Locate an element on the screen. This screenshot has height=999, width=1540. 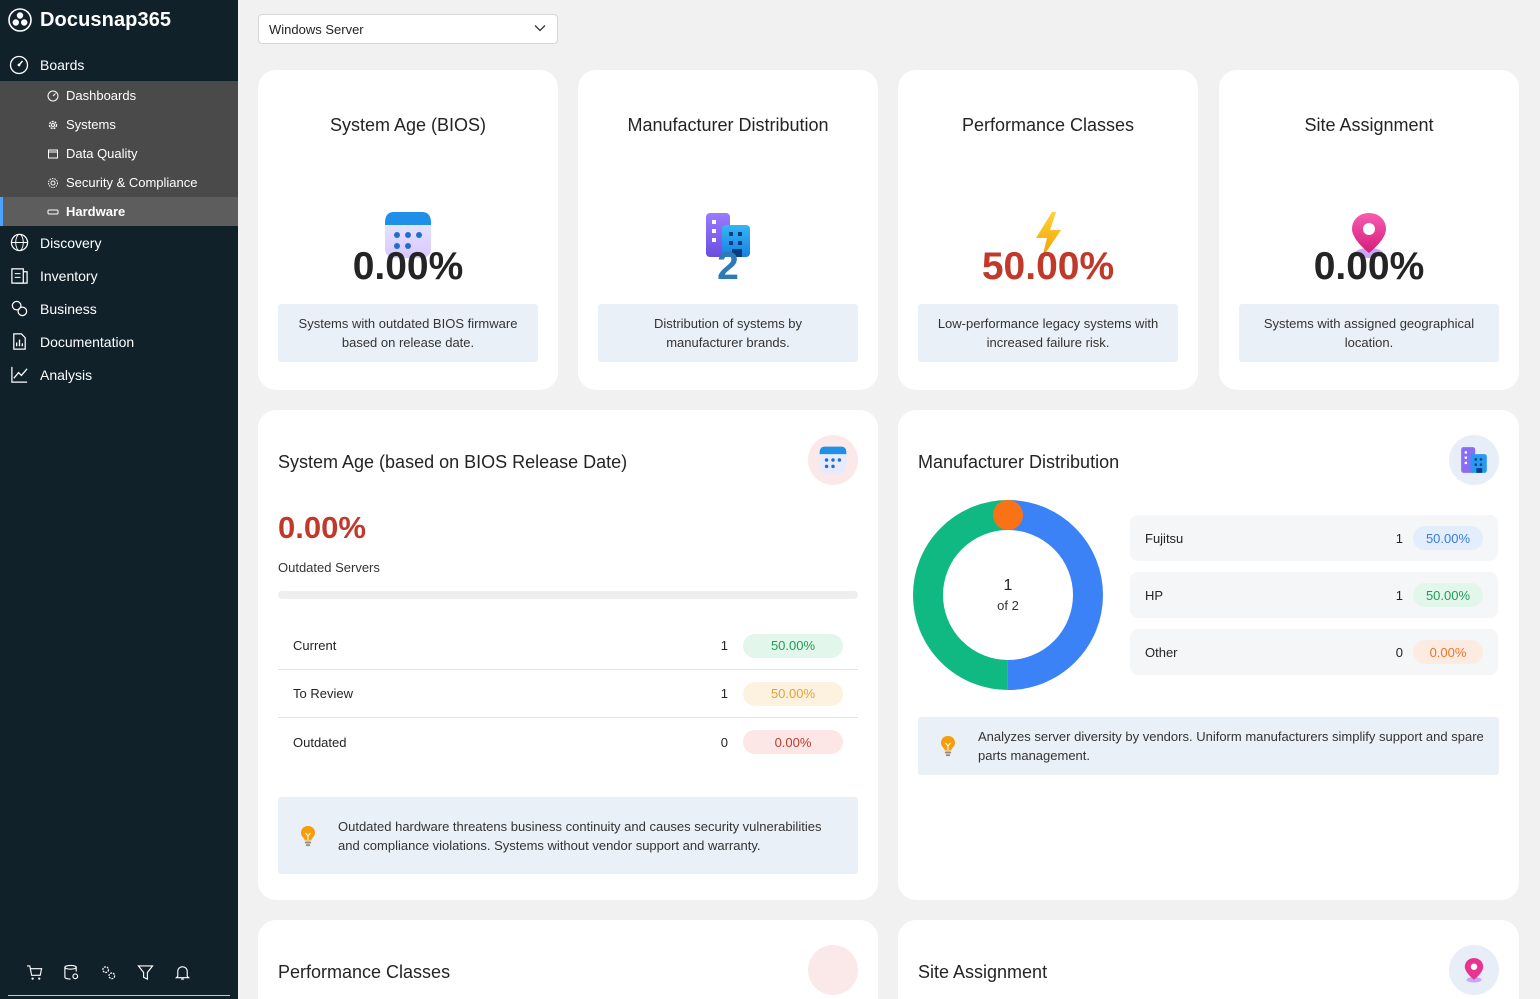
donut-center: 1 of 2 is located at coordinates (1008, 595).